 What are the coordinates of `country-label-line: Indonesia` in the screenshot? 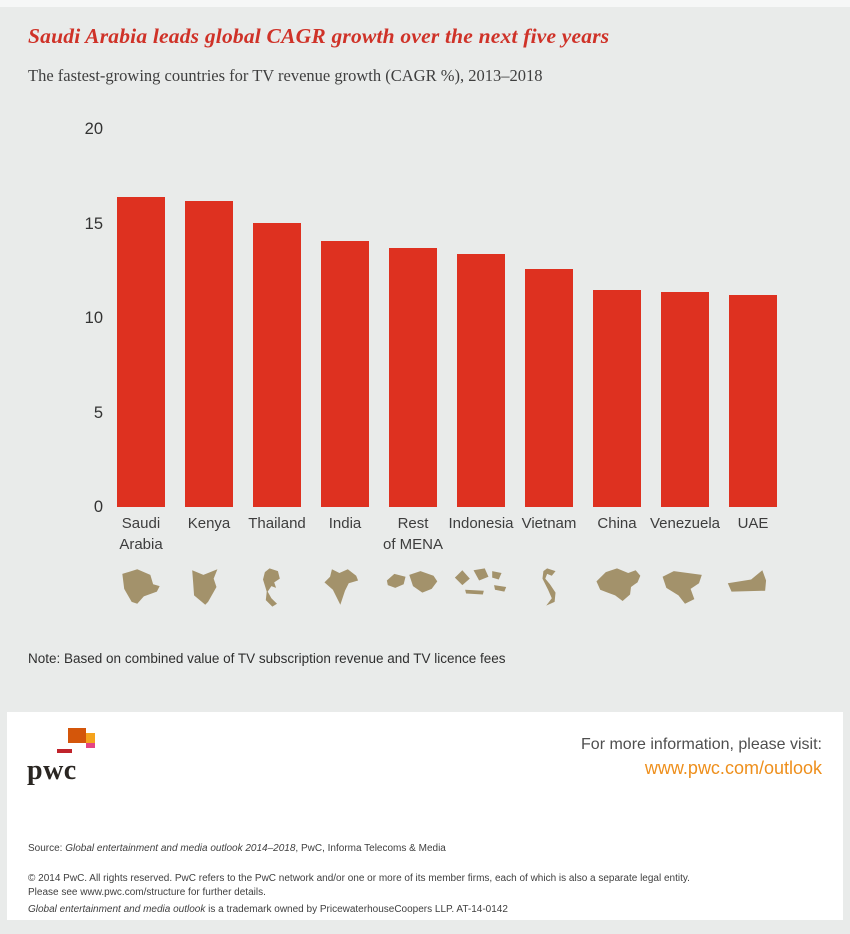 It's located at (481, 523).